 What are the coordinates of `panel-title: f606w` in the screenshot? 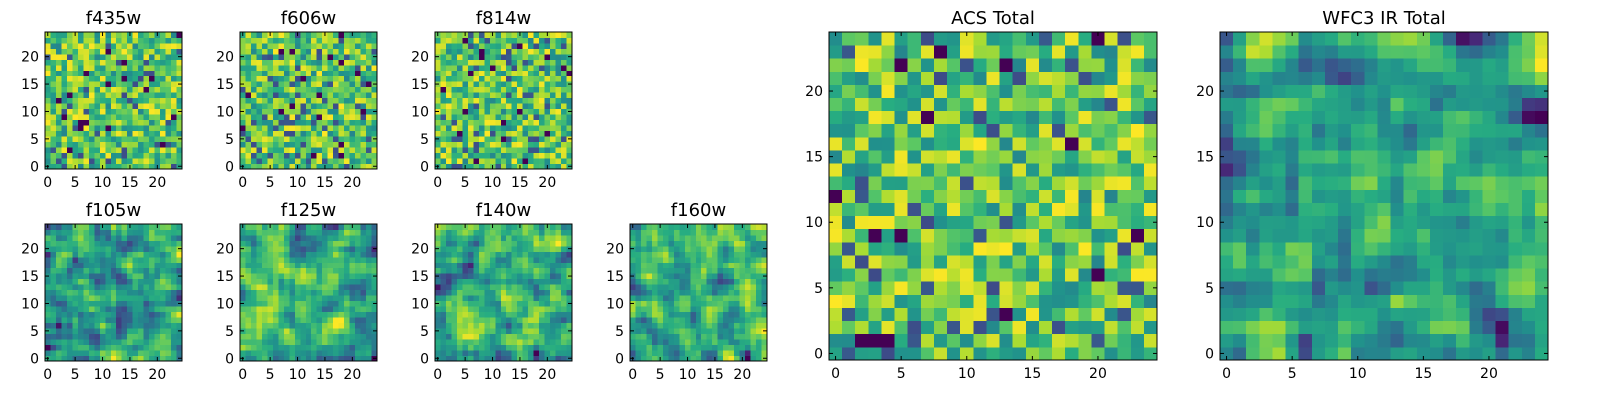 It's located at (308, 18).